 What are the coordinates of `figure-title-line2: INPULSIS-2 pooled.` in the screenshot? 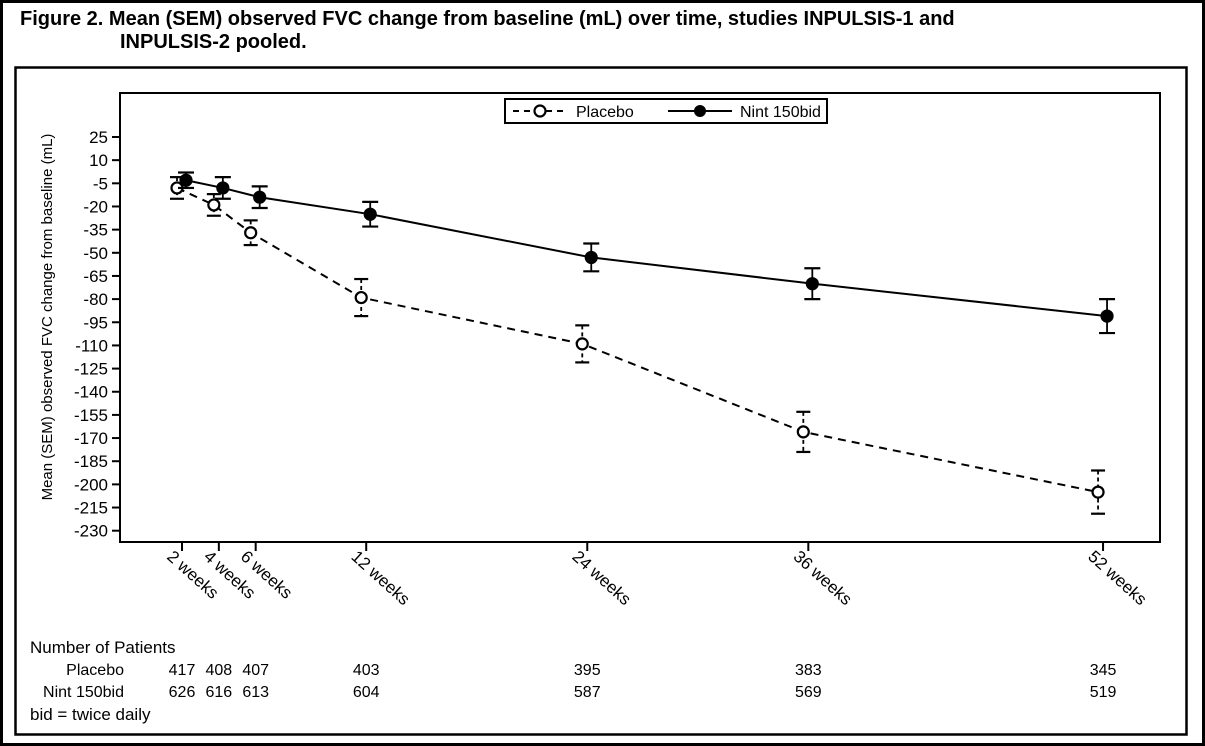 It's located at (213, 42).